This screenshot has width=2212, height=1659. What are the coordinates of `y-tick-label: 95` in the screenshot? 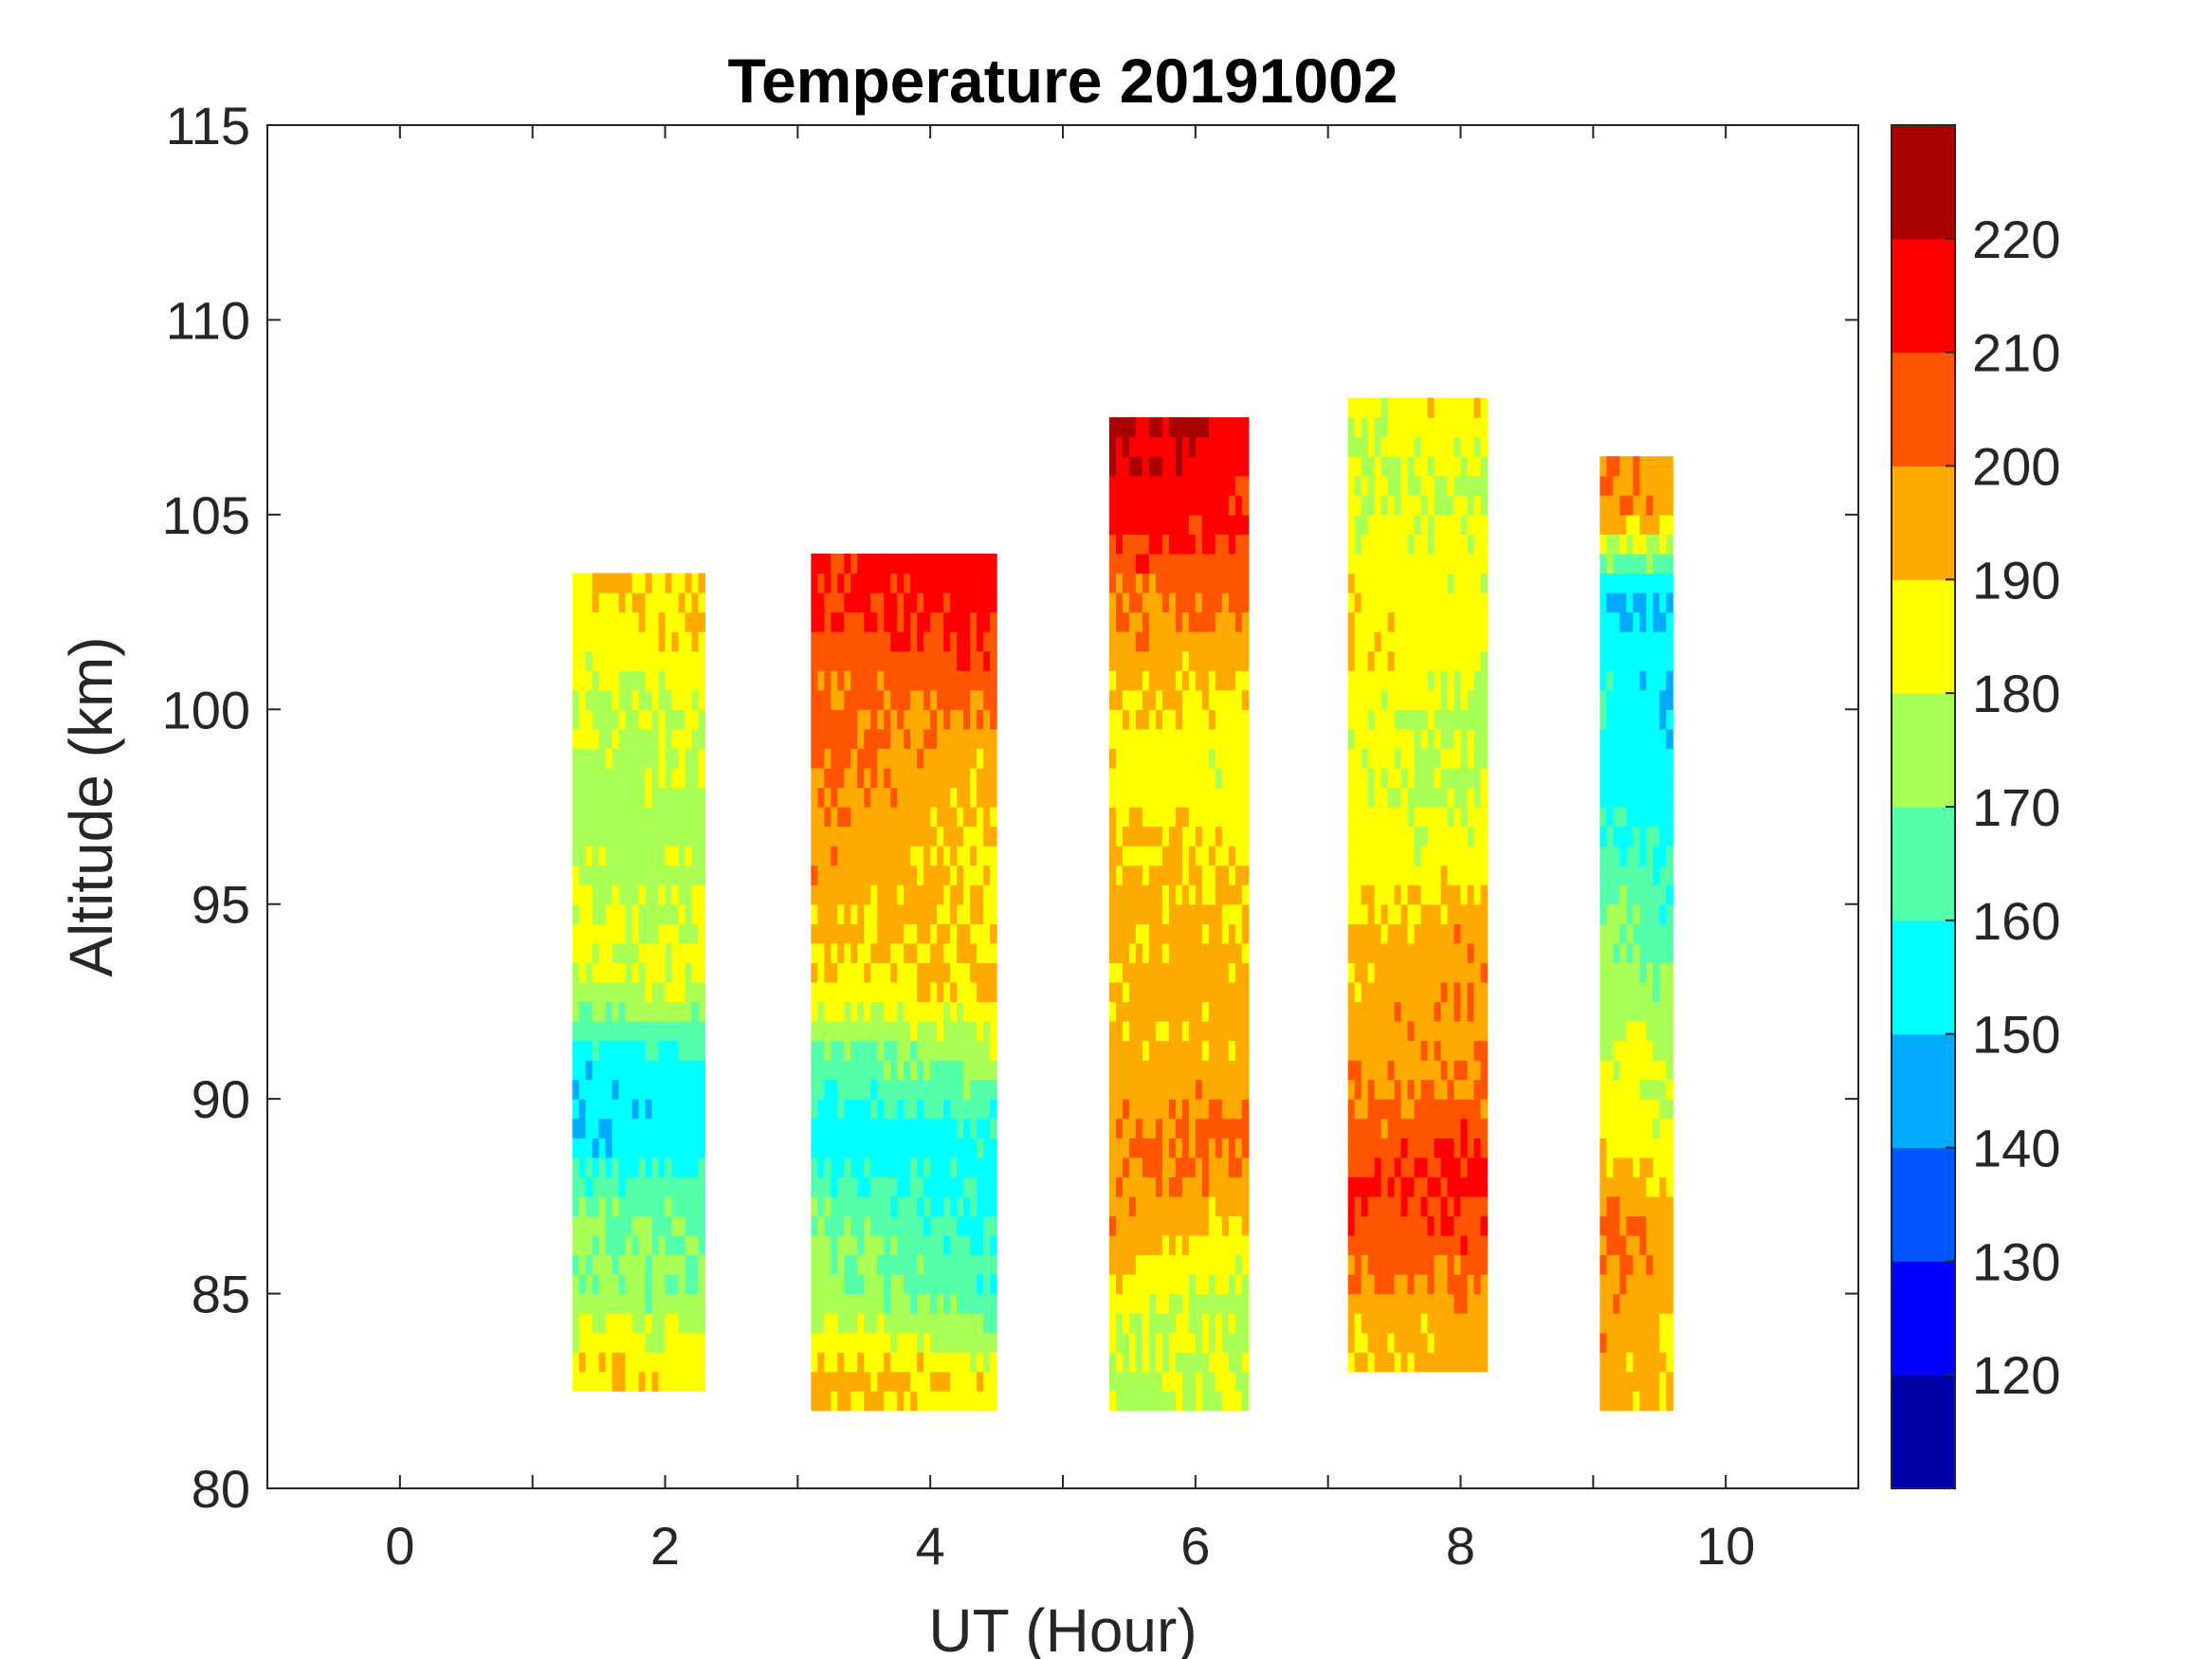 It's located at (221, 905).